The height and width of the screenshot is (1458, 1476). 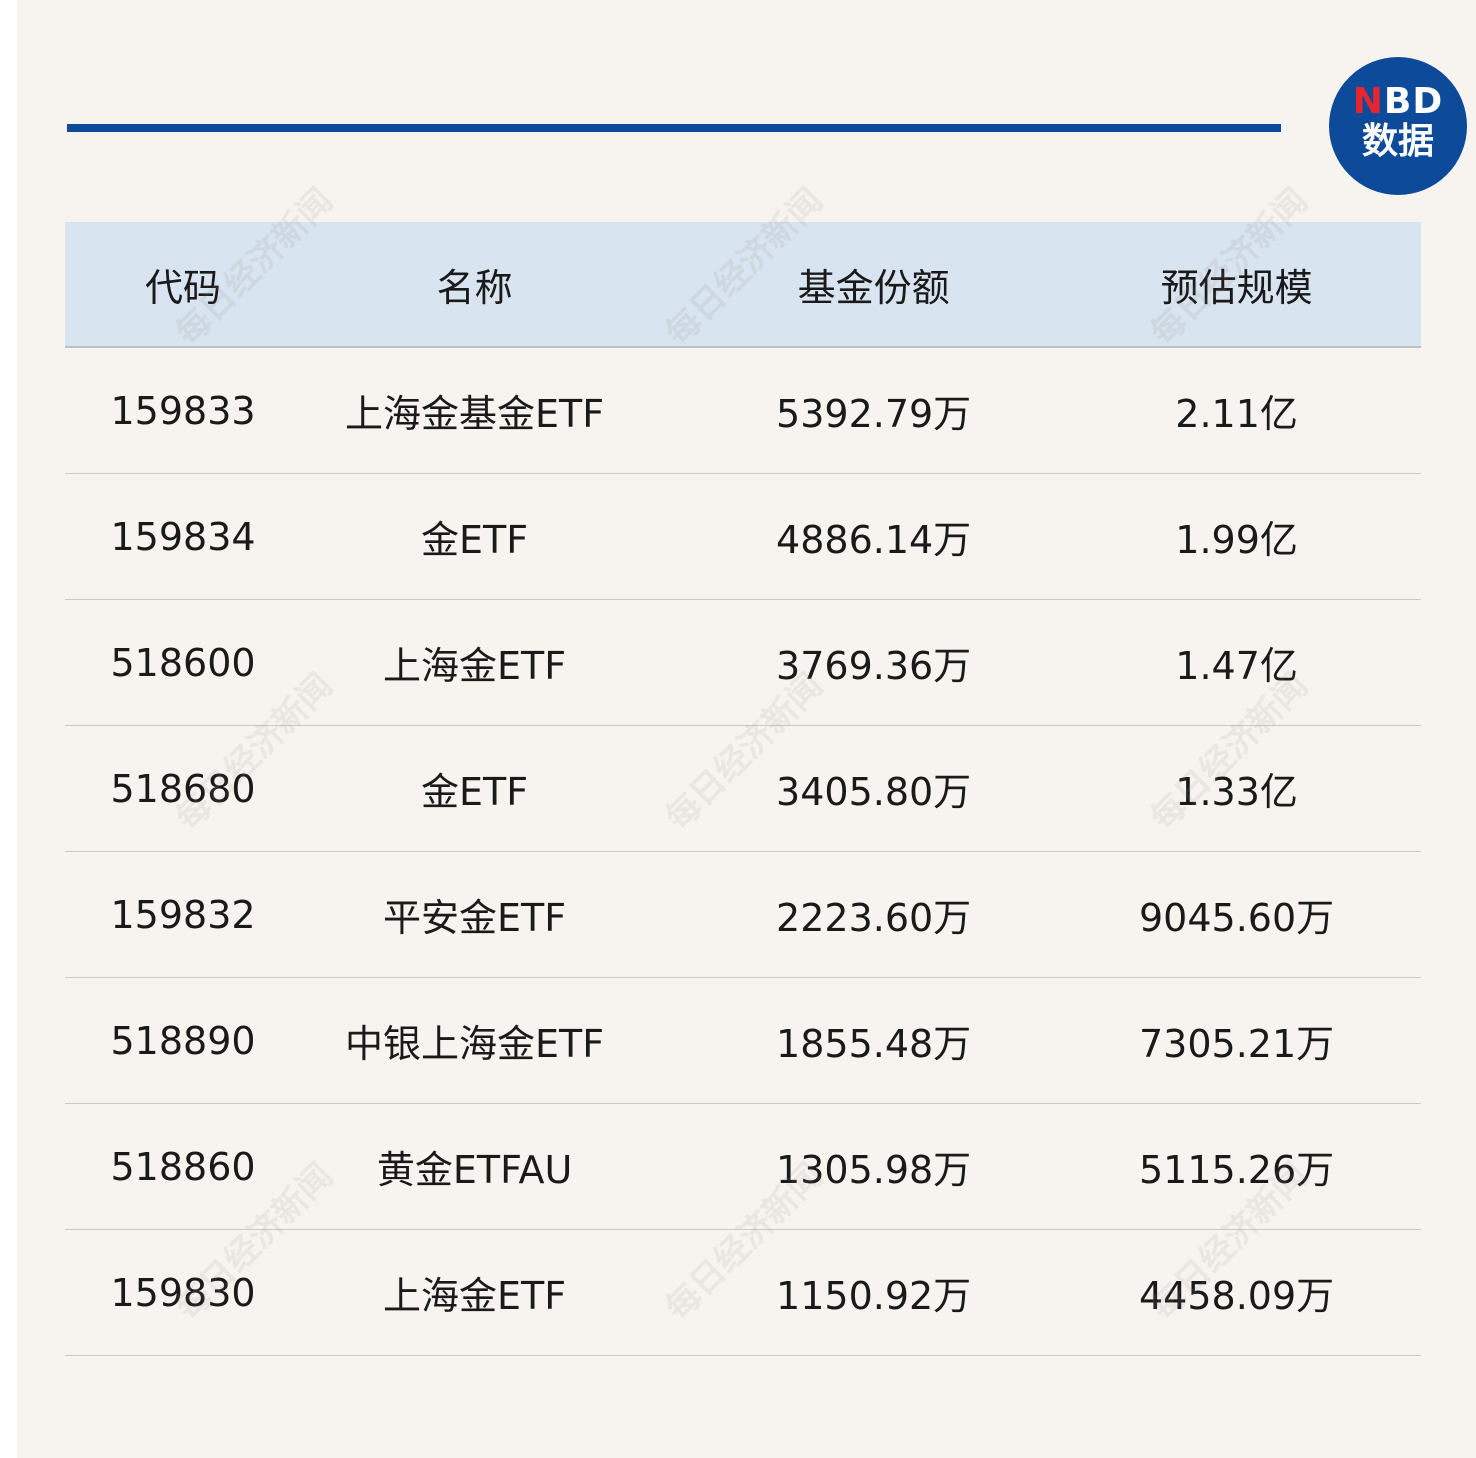 What do you see at coordinates (1237, 918) in the screenshot?
I see `cell-scale: 9045.60万` at bounding box center [1237, 918].